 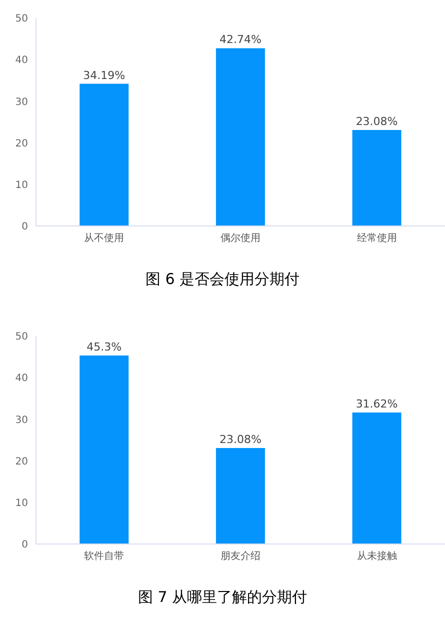 I want to click on text: 图 7 从哪里了解的分期付, so click(x=222, y=597).